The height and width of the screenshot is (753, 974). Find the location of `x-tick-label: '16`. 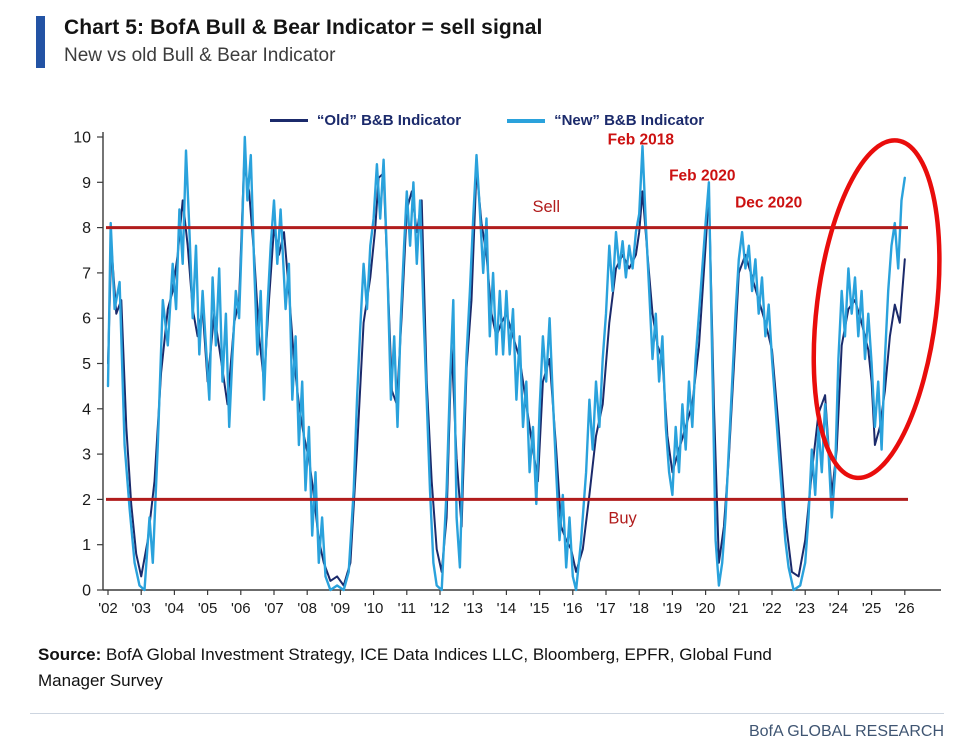

x-tick-label: '16 is located at coordinates (573, 608).